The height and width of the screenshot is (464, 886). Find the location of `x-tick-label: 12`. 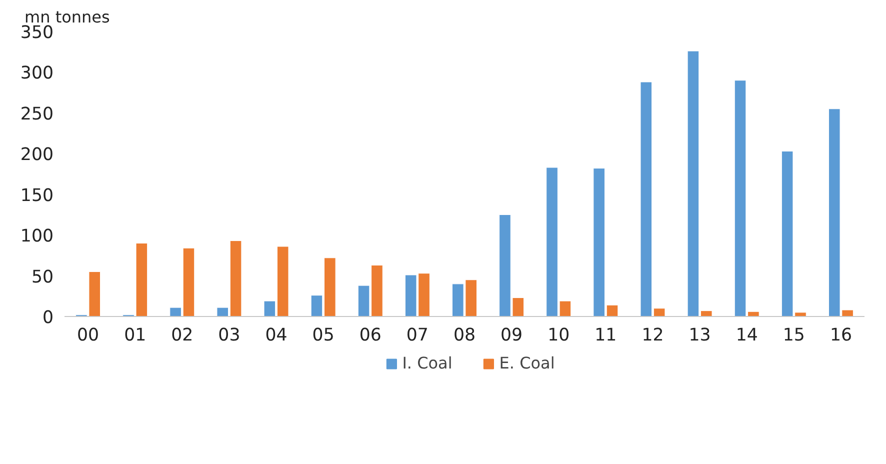

x-tick-label: 12 is located at coordinates (653, 336).